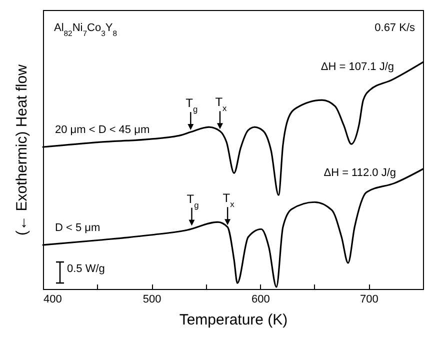 The width and height of the screenshot is (441, 338). Describe the element at coordinates (102, 130) in the screenshot. I see `series-label: 20 μm < D < 45 μm` at that location.